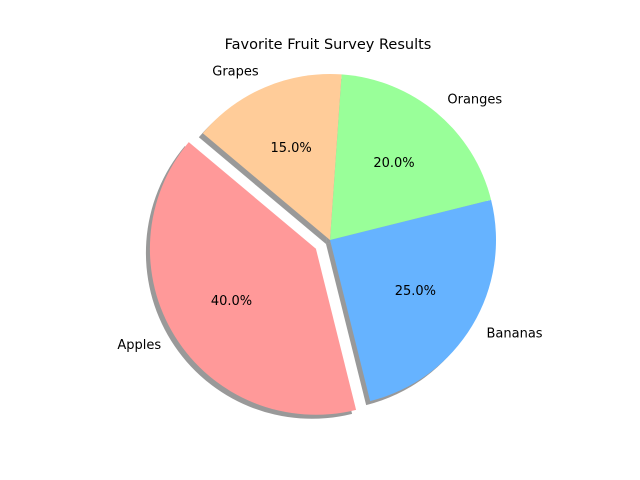 The height and width of the screenshot is (480, 640). What do you see at coordinates (290, 148) in the screenshot?
I see `slice-percent-grapes: 15.0%` at bounding box center [290, 148].